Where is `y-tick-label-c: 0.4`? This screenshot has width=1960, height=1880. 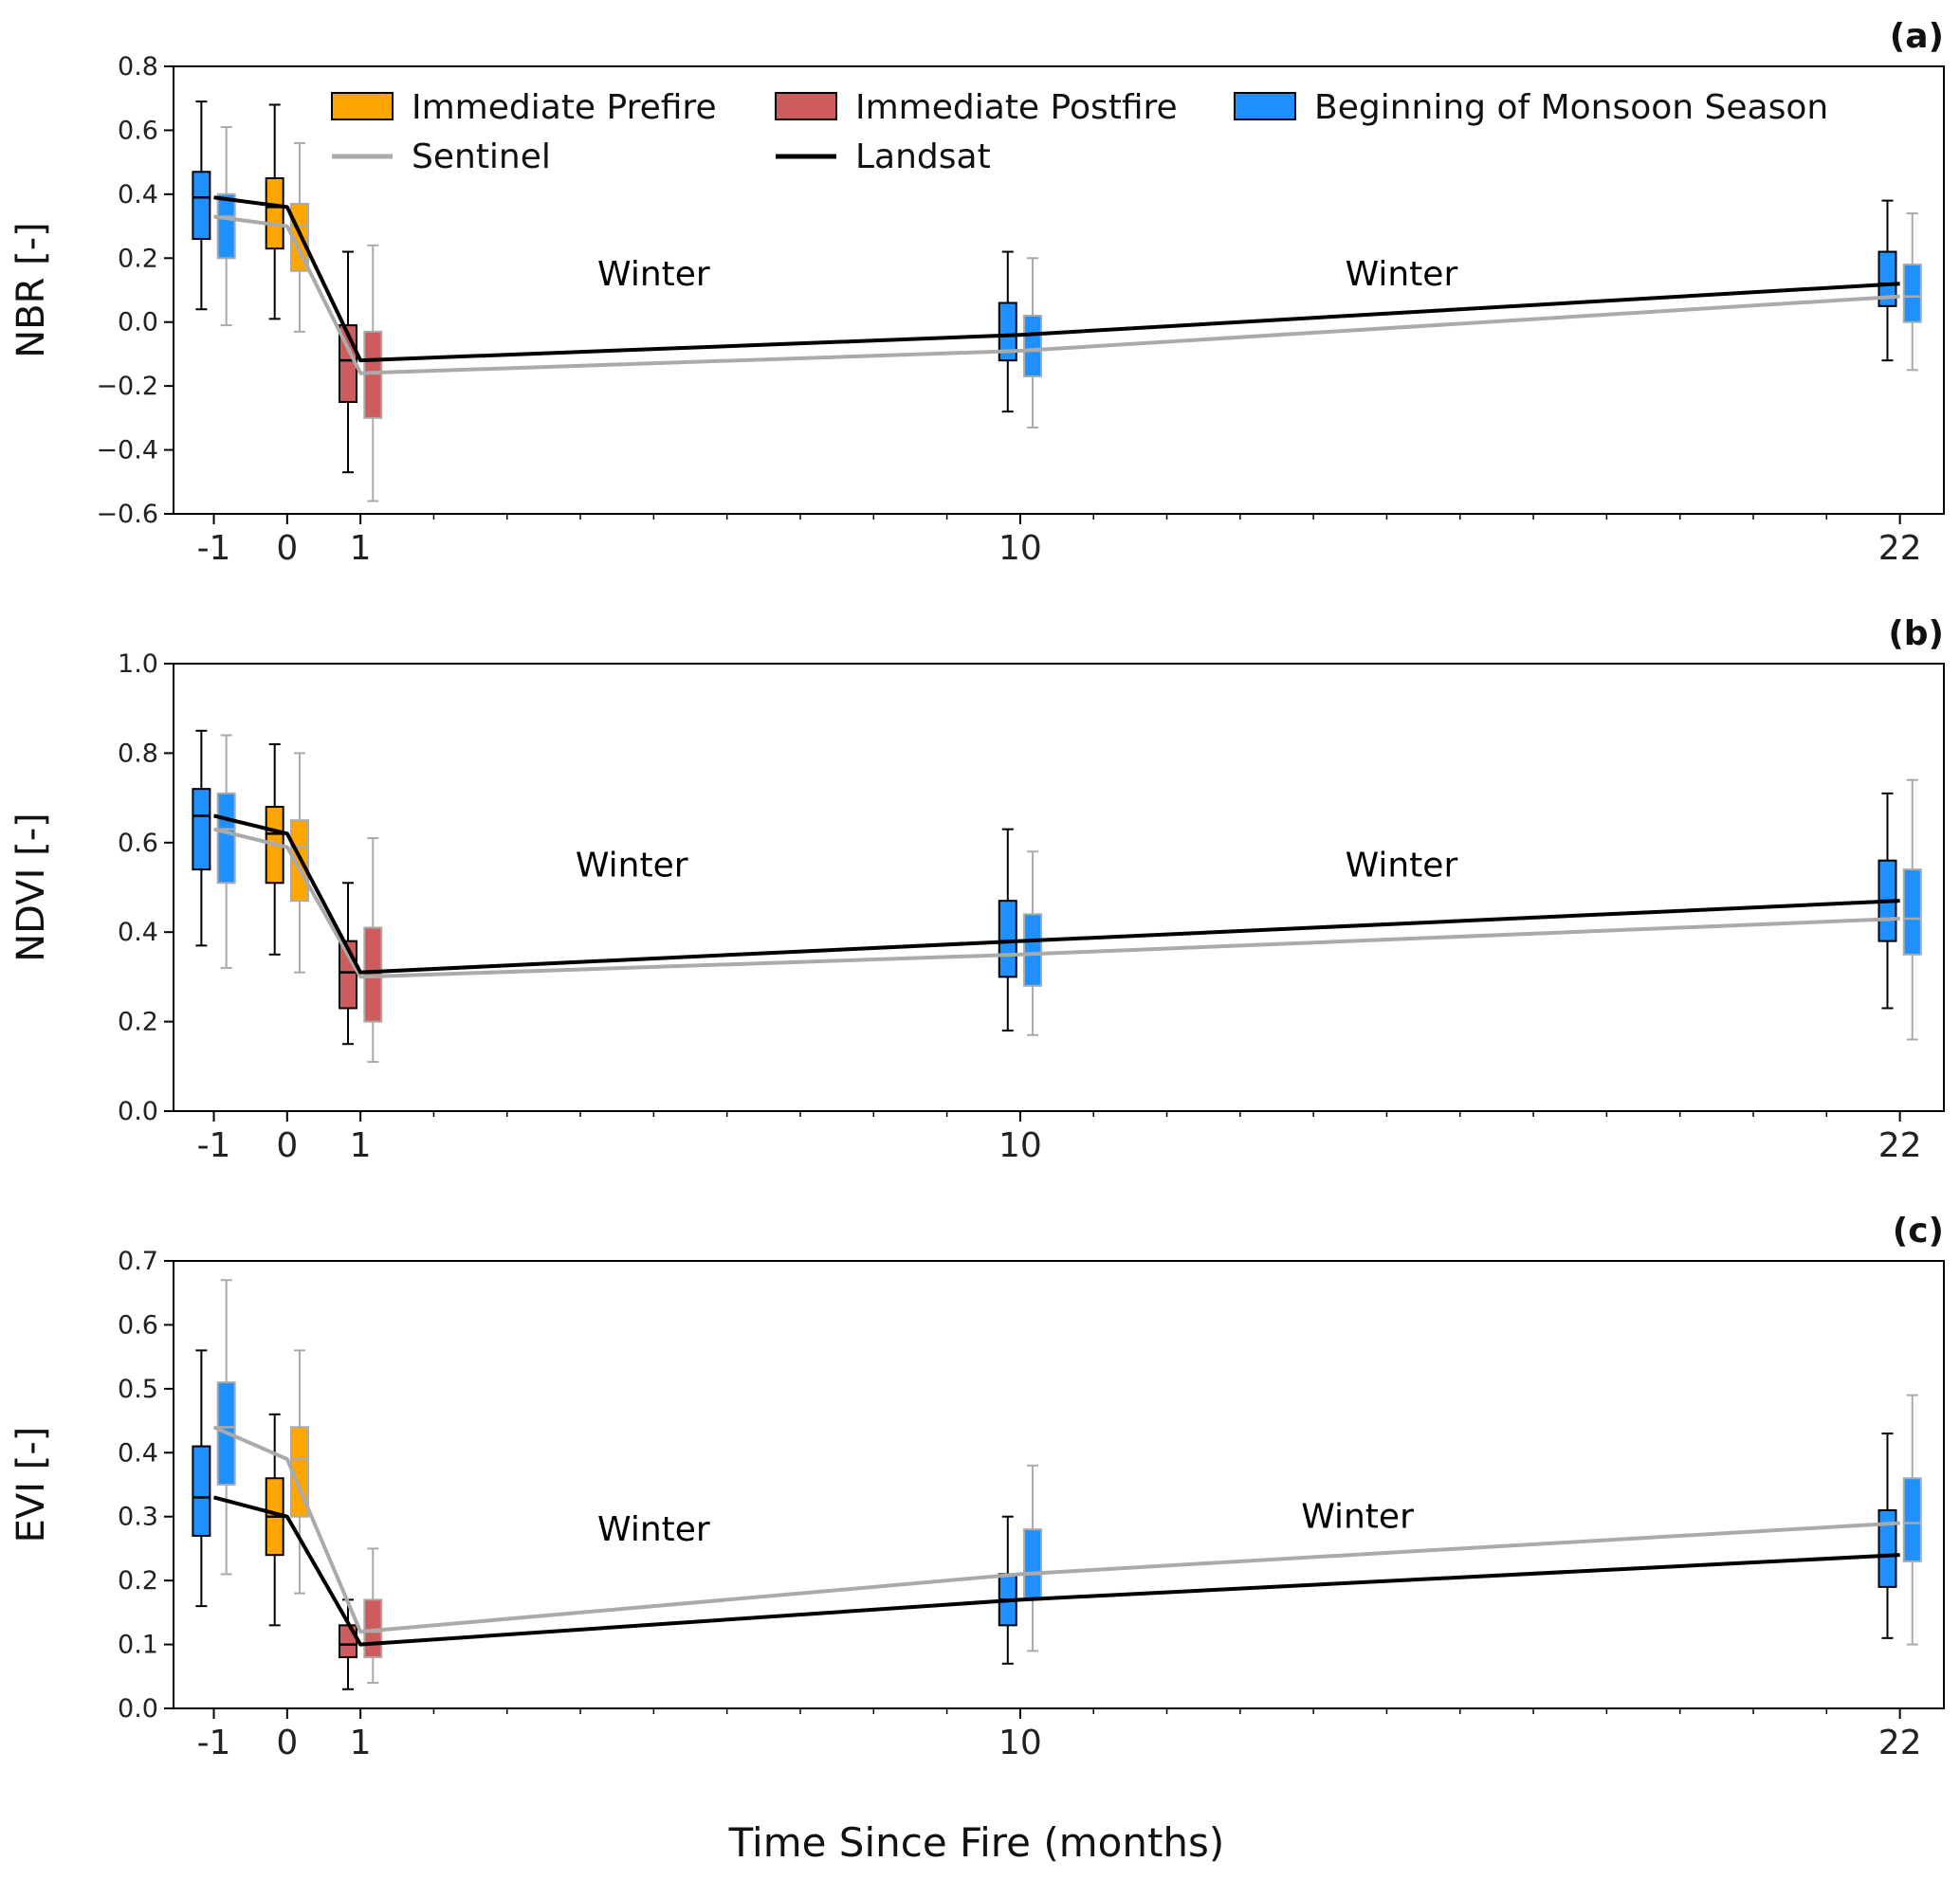 y-tick-label-c: 0.4 is located at coordinates (138, 1453).